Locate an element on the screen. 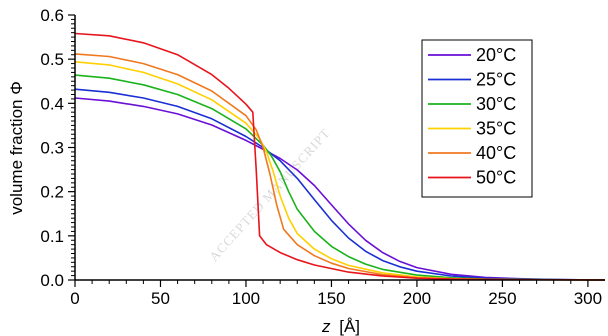  y-tick-label: 0.5 is located at coordinates (52, 59).